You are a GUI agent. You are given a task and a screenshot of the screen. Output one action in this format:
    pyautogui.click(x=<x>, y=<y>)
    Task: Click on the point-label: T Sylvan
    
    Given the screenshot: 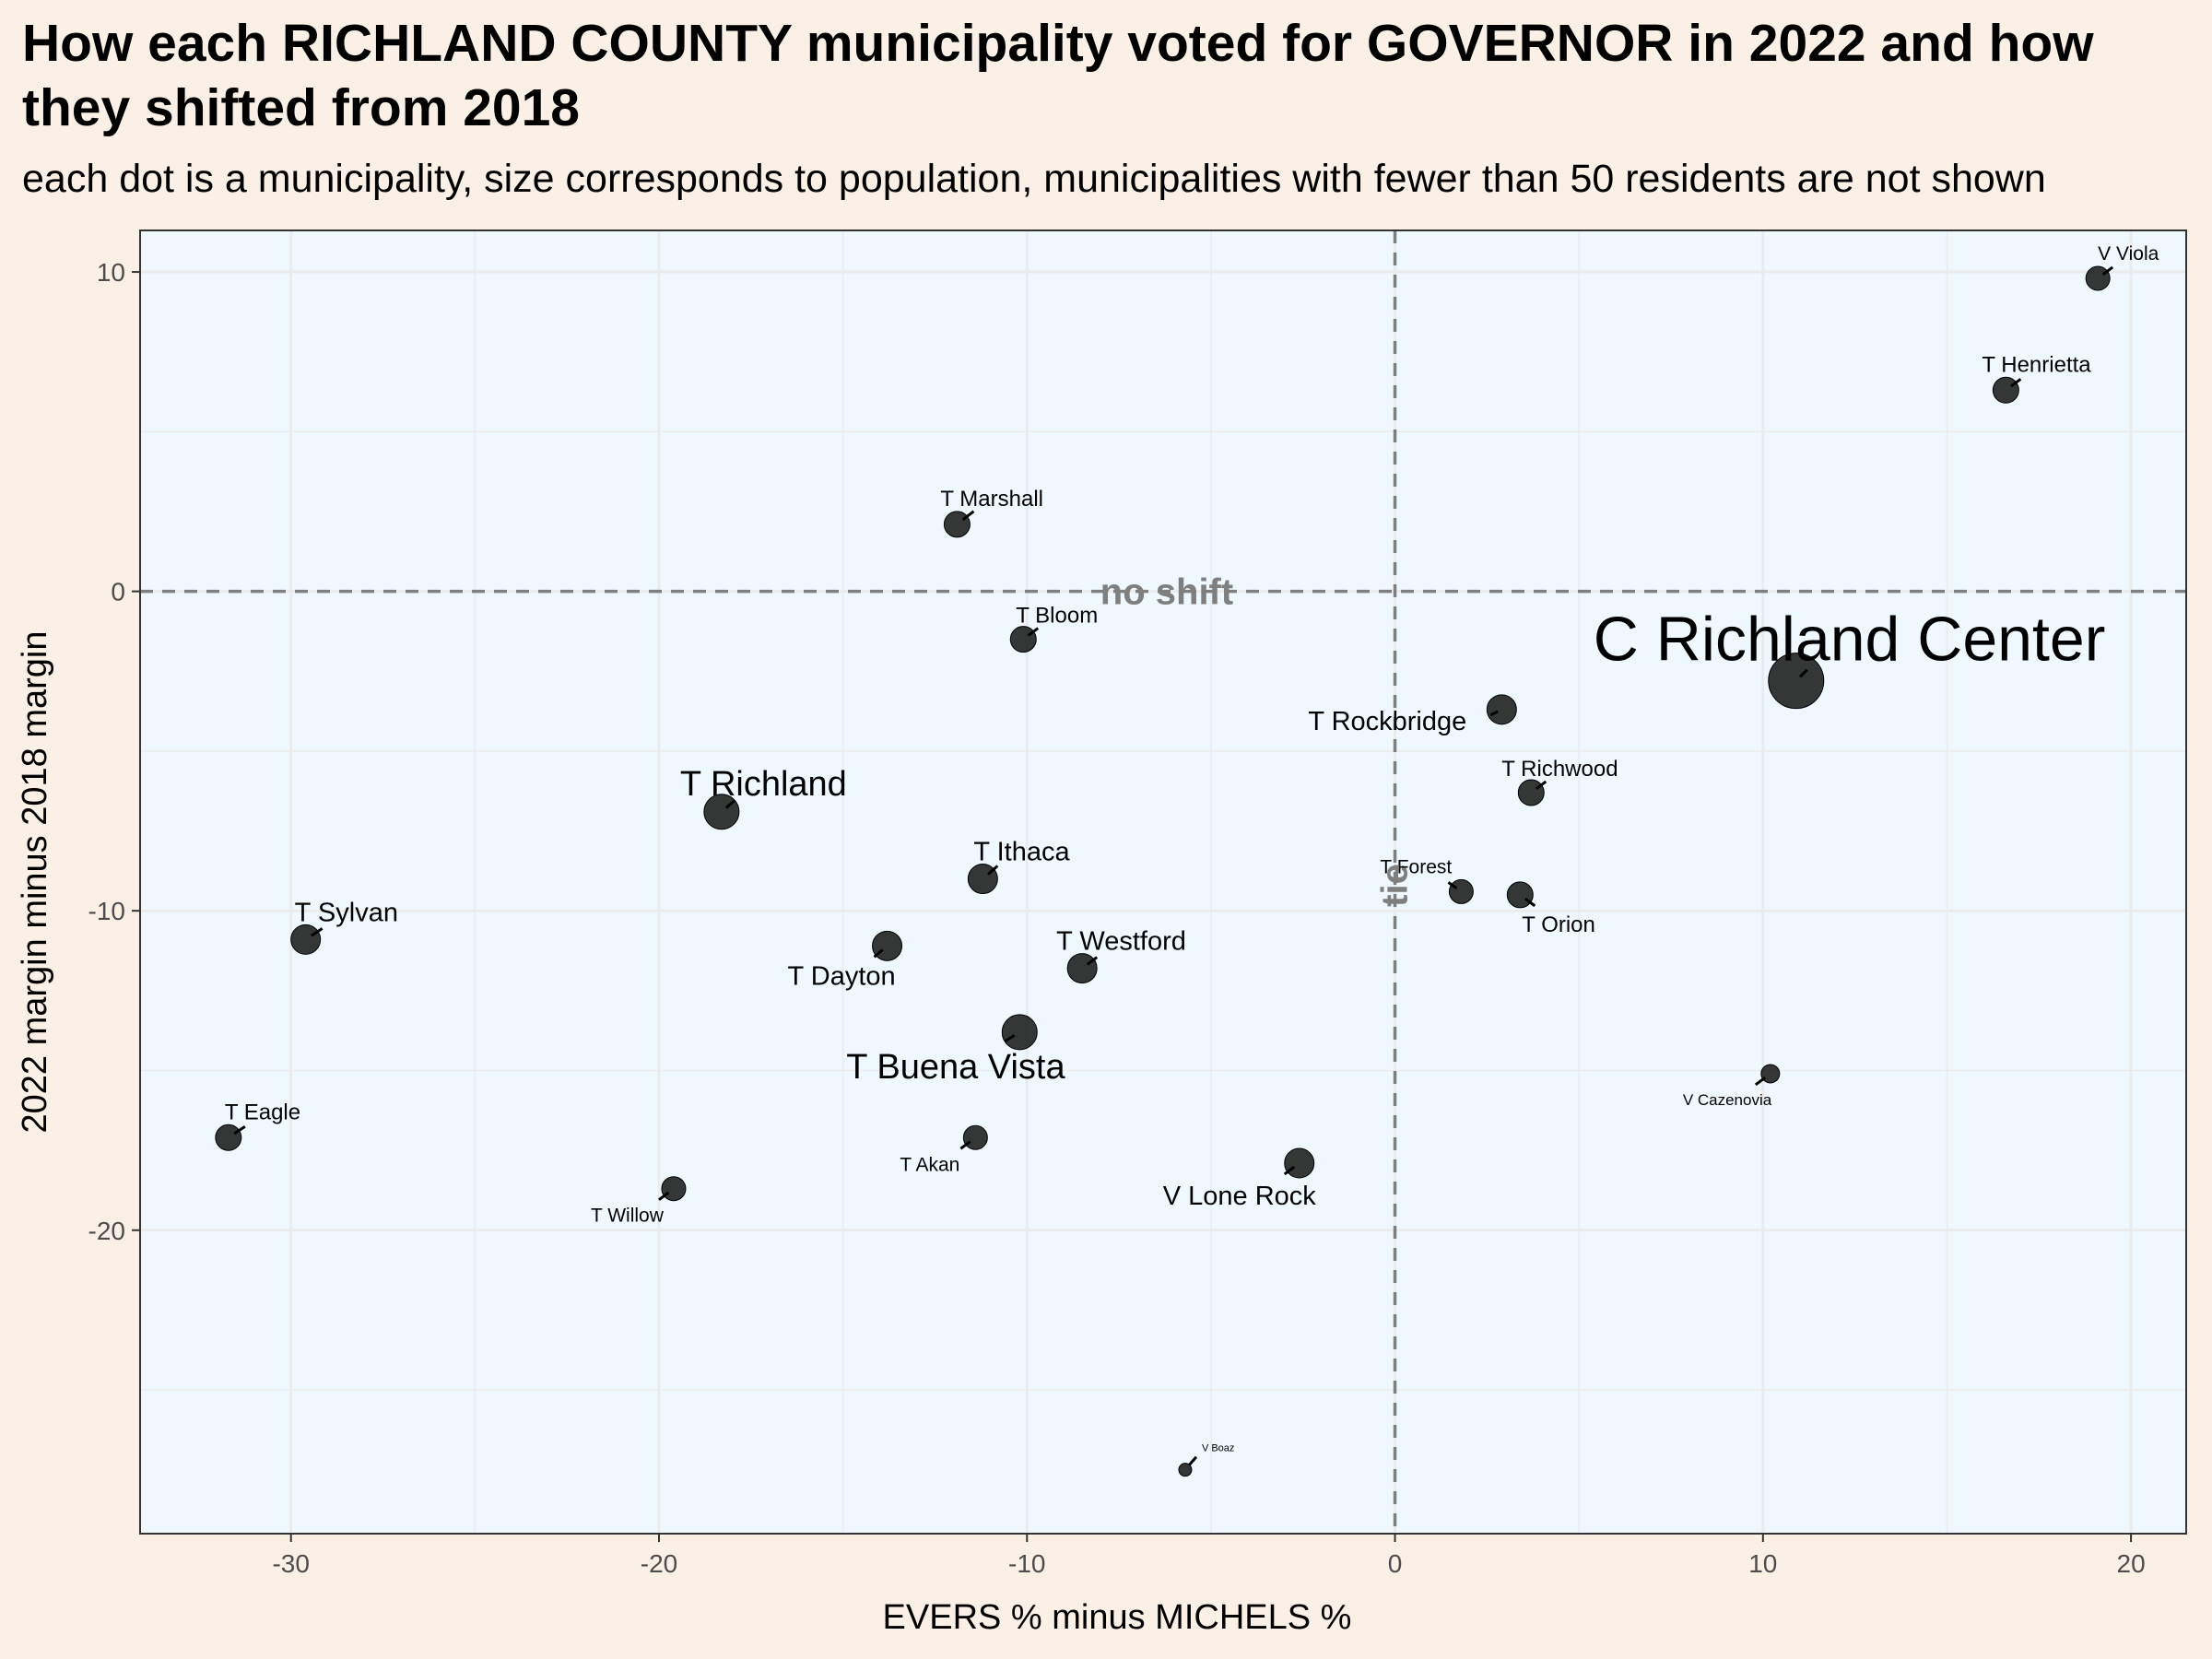 What is the action you would take?
    pyautogui.click(x=346, y=912)
    